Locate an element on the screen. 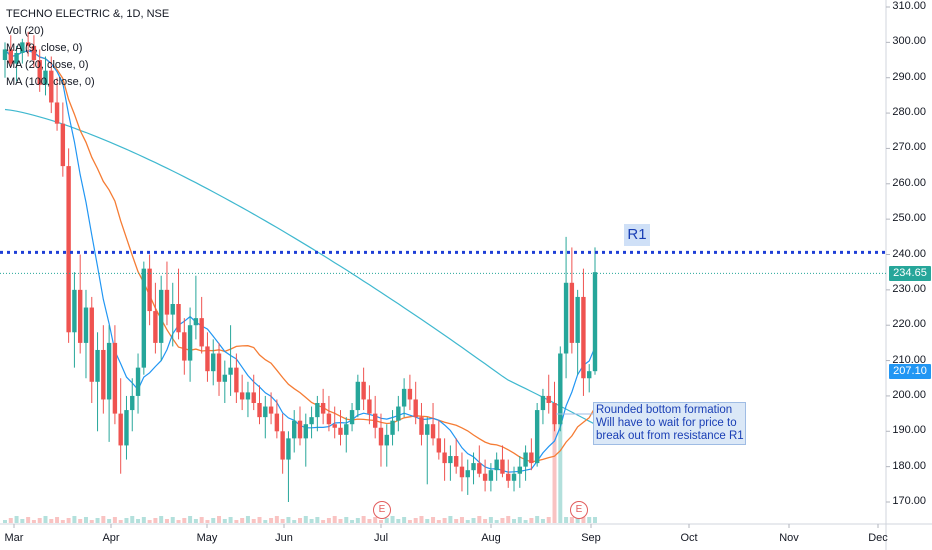 The width and height of the screenshot is (932, 550). legend-ma20: MA (20, close, 0) is located at coordinates (47, 65).